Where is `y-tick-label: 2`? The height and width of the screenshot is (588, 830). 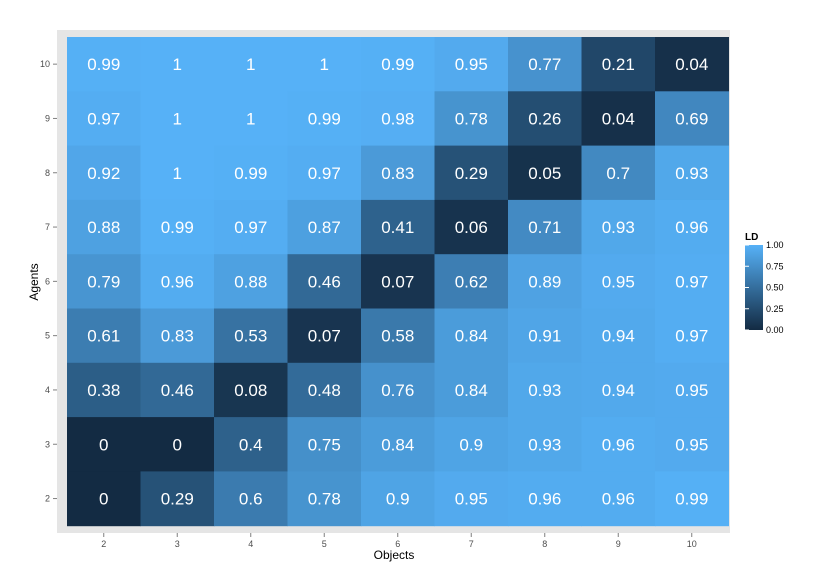
y-tick-label: 2 is located at coordinates (47, 499).